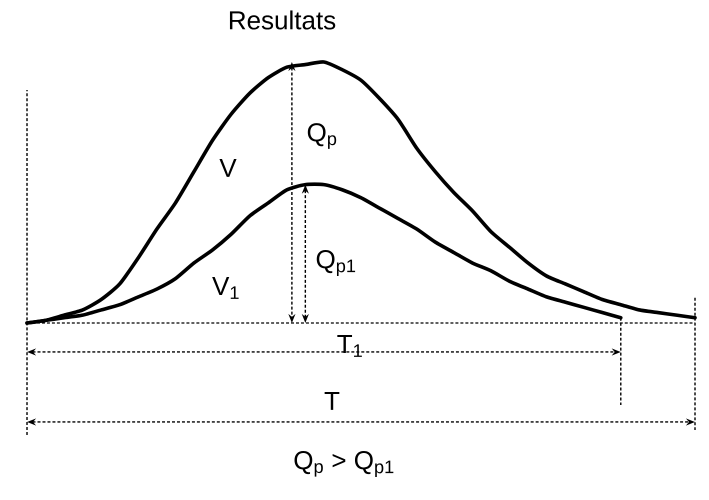  What do you see at coordinates (283, 20) in the screenshot?
I see `chart-title: Resultats` at bounding box center [283, 20].